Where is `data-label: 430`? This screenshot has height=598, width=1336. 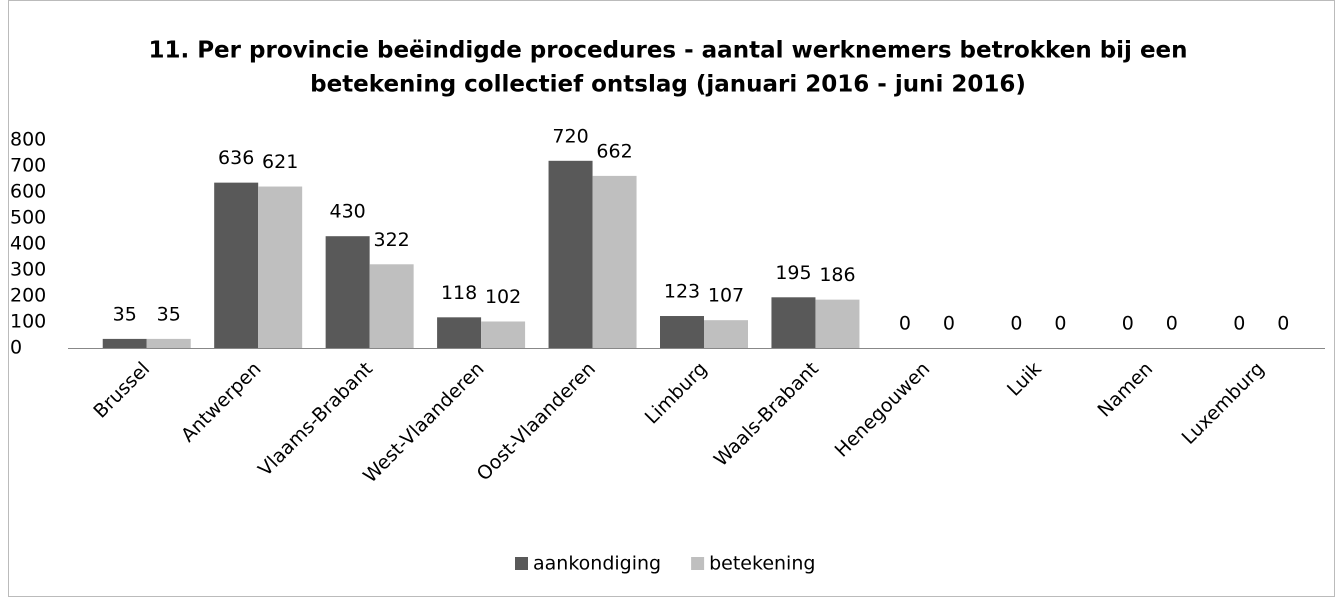 data-label: 430 is located at coordinates (348, 212).